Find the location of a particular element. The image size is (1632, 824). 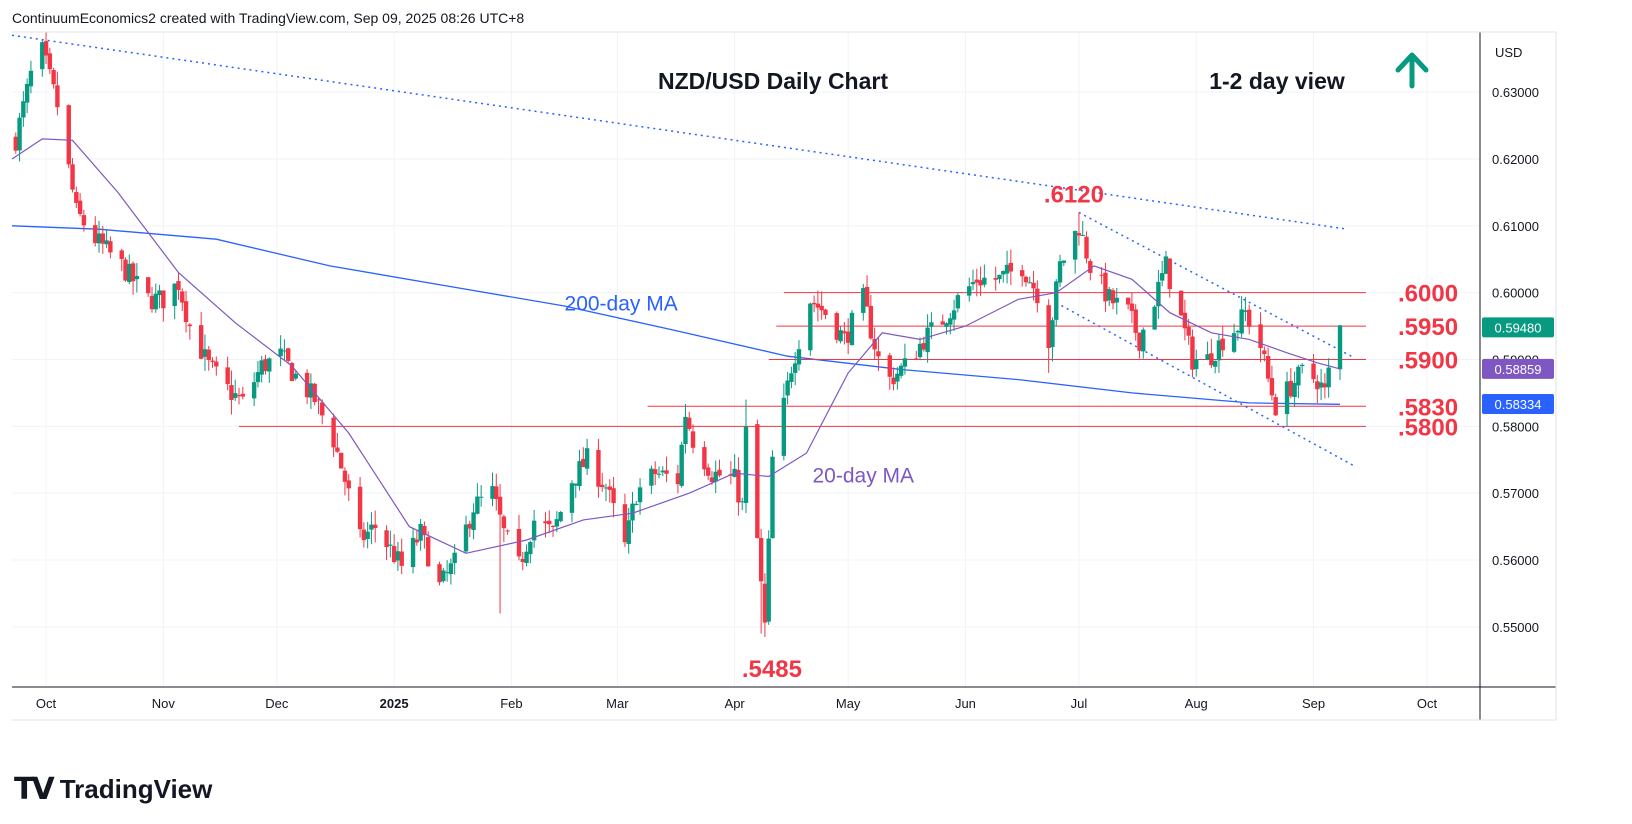

currency-label: USD is located at coordinates (1508, 52).